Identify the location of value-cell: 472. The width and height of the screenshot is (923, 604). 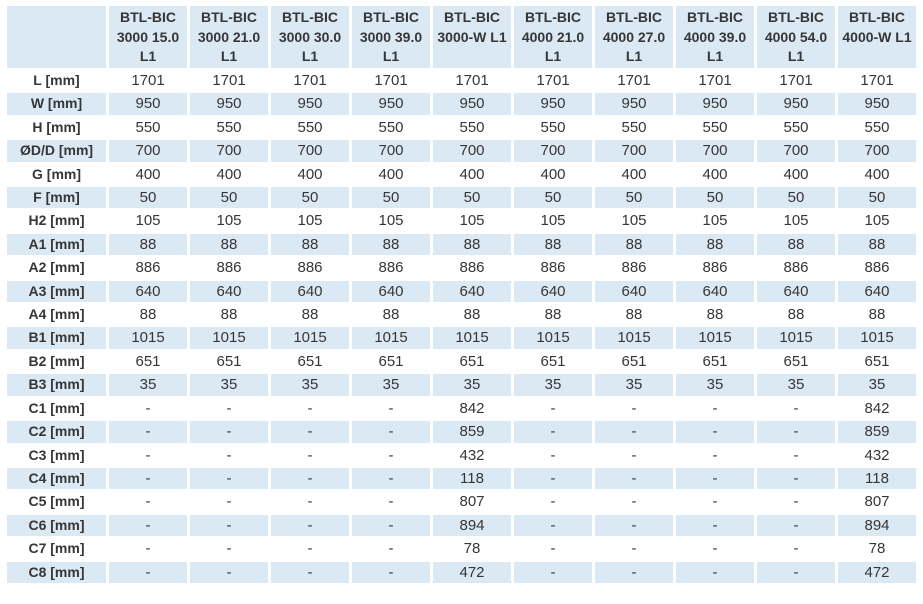
(877, 572).